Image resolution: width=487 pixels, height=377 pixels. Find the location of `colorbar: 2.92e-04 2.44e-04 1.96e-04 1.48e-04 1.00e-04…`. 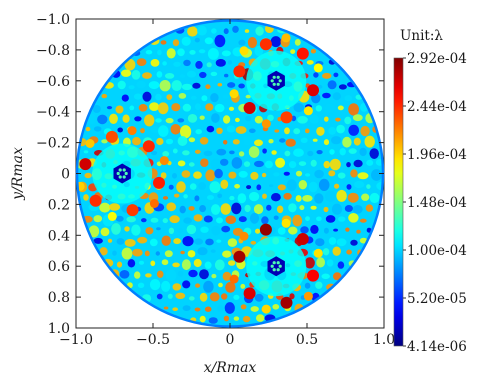

colorbar: 2.92e-04 2.44e-04 1.96e-04 1.48e-04 1.00e-04… is located at coordinates (430, 191).